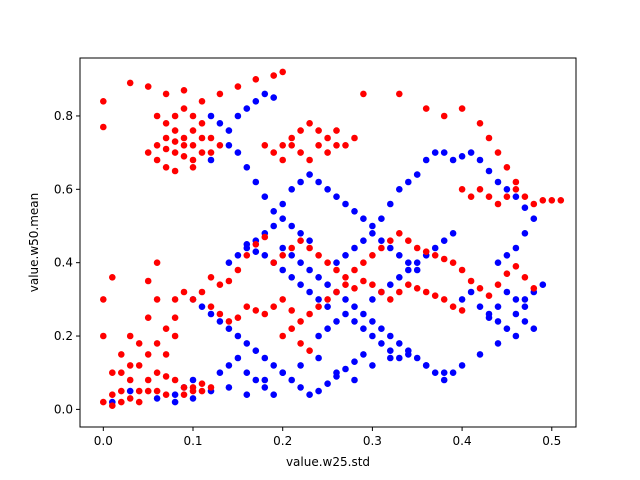  I want to click on x-tick-label: 0.3, so click(372, 441).